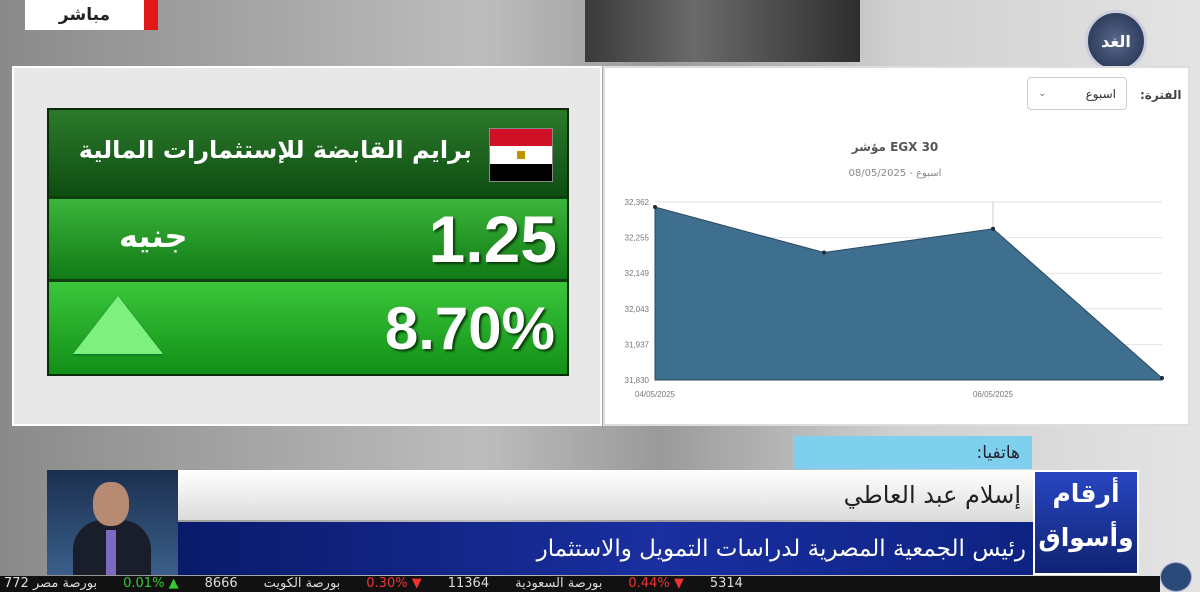  Describe the element at coordinates (111, 552) in the screenshot. I see `guest-tie` at that location.